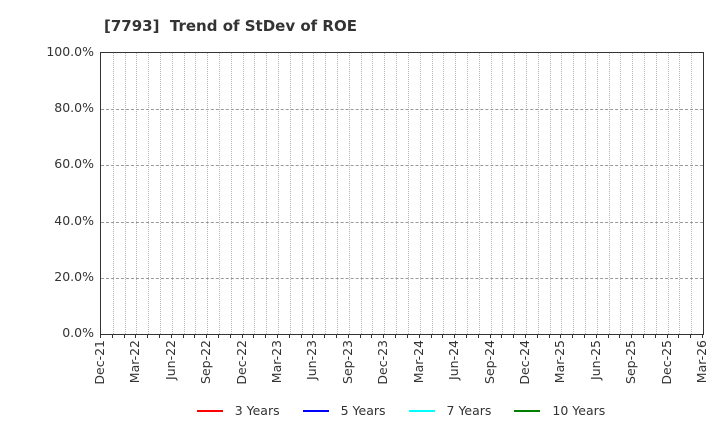  I want to click on x-axis-label: Jun-23, so click(312, 360).